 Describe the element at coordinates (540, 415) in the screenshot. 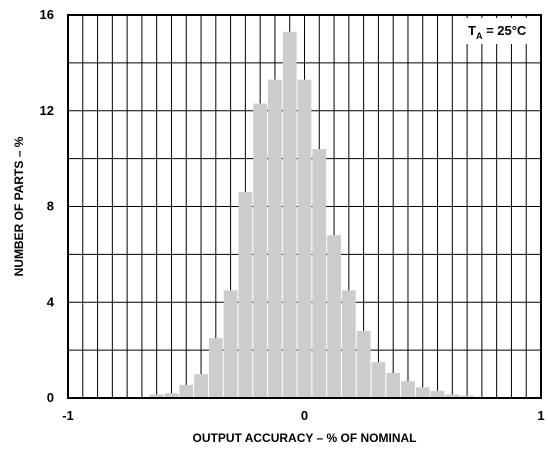

I see `x-tick-label: 1` at that location.